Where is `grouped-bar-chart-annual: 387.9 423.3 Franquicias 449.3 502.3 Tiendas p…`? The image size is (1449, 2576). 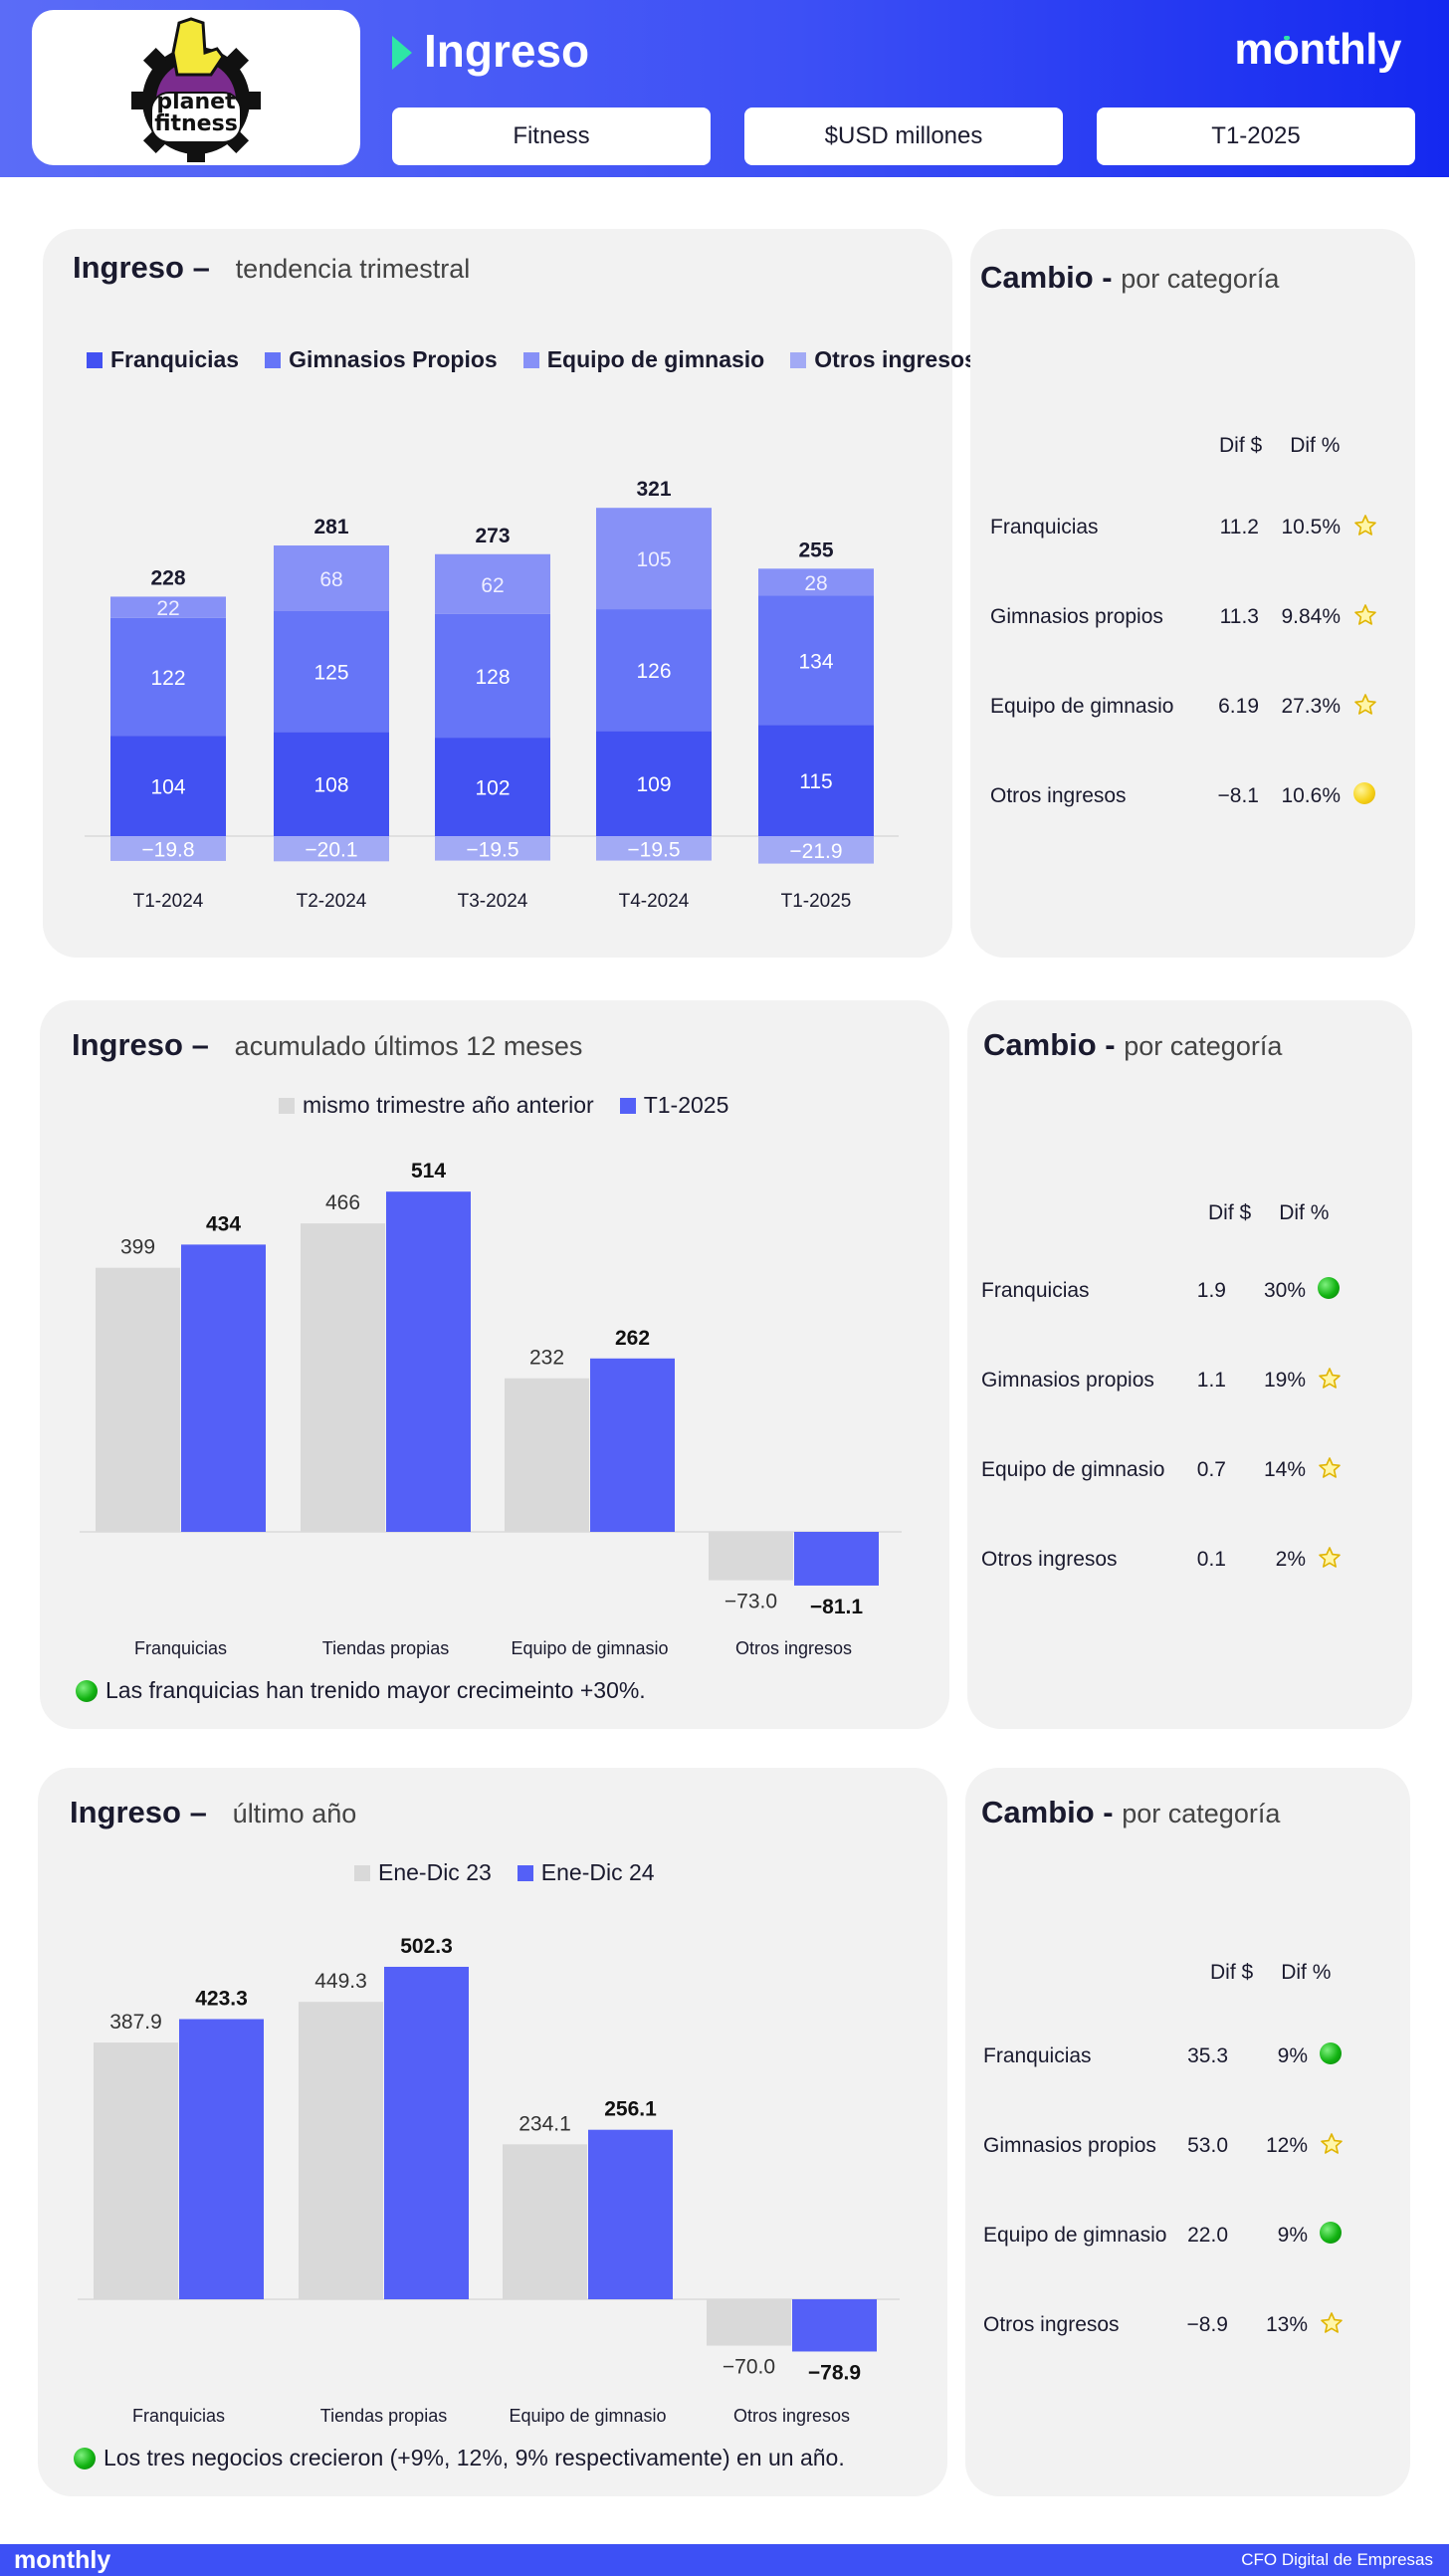
grouped-bar-chart-annual: 387.9 423.3 Franquicias 449.3 502.3 Tiendas p… is located at coordinates (489, 2180).